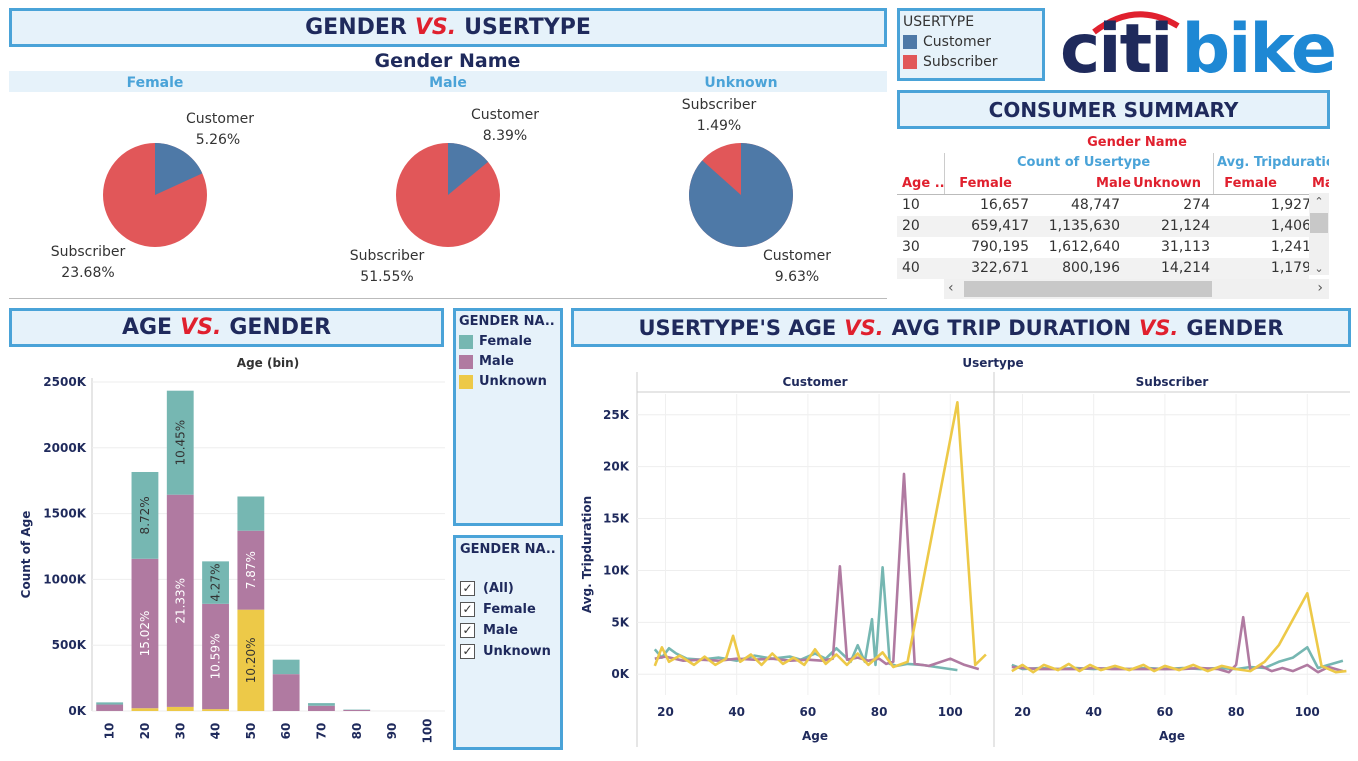 This screenshot has width=1358, height=761. I want to click on line-series-female, so click(1177, 658).